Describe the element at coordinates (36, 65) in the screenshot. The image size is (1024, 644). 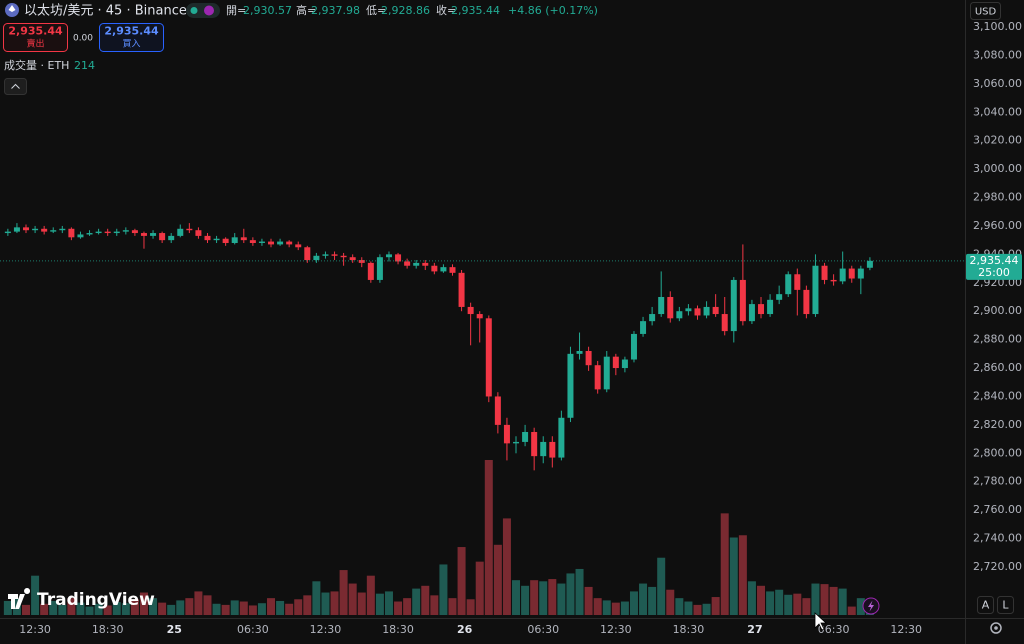
I see `volume-title: 成交量 · ETH` at that location.